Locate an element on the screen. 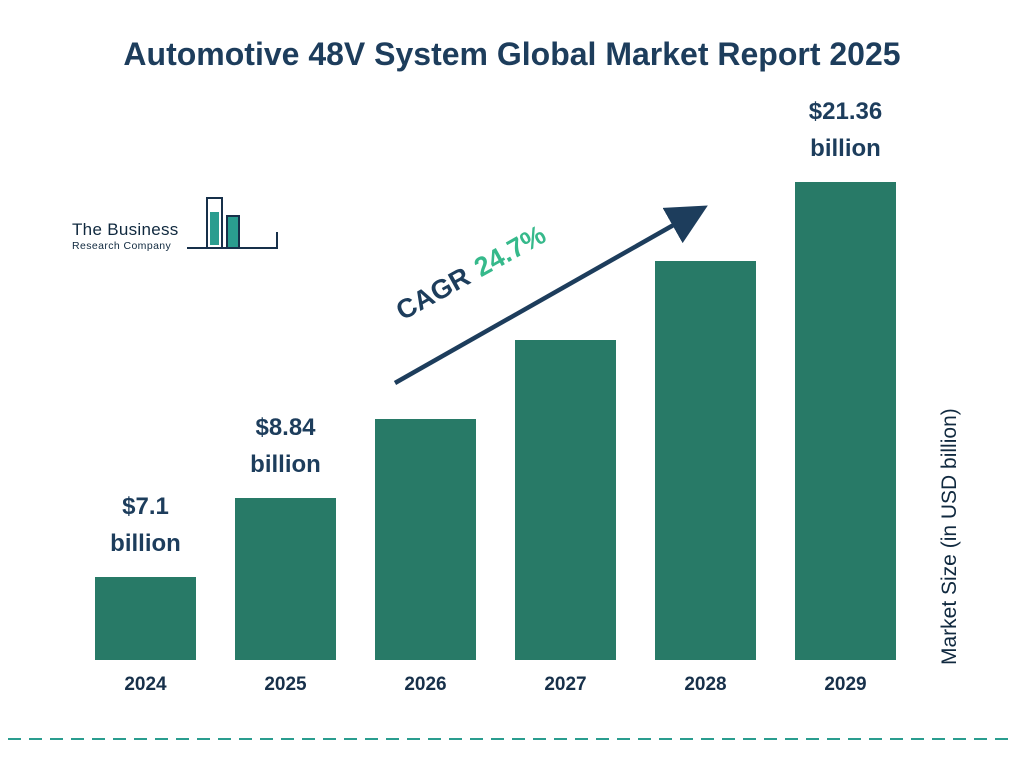 This screenshot has width=1024, height=768. x-axis-label: 2027 is located at coordinates (565, 684).